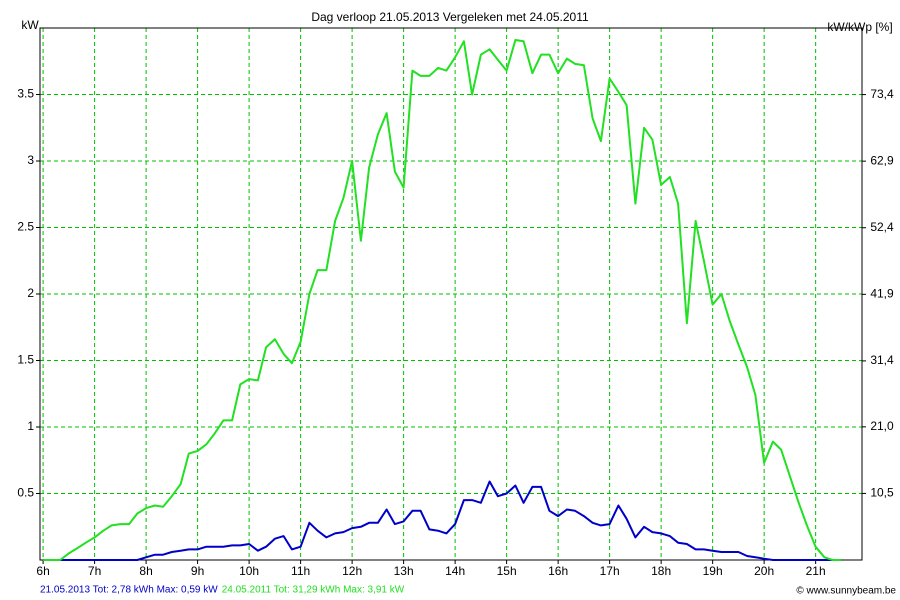 Image resolution: width=900 pixels, height=600 pixels. I want to click on legend-entry: 21.05.2013 Tot: 2,78 kWh Max: 0,59 kW, so click(129, 590).